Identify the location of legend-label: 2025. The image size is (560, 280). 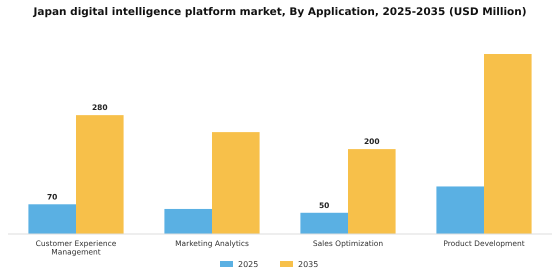
(248, 264).